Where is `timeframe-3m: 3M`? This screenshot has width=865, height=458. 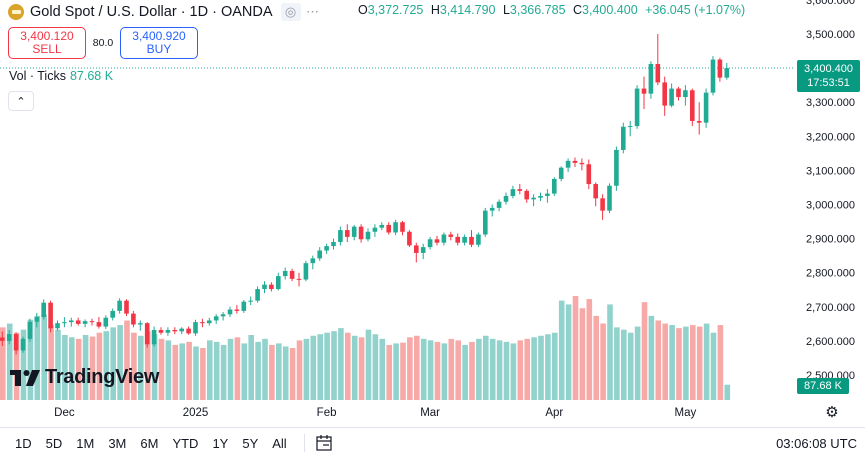 timeframe-3m: 3M is located at coordinates (117, 443).